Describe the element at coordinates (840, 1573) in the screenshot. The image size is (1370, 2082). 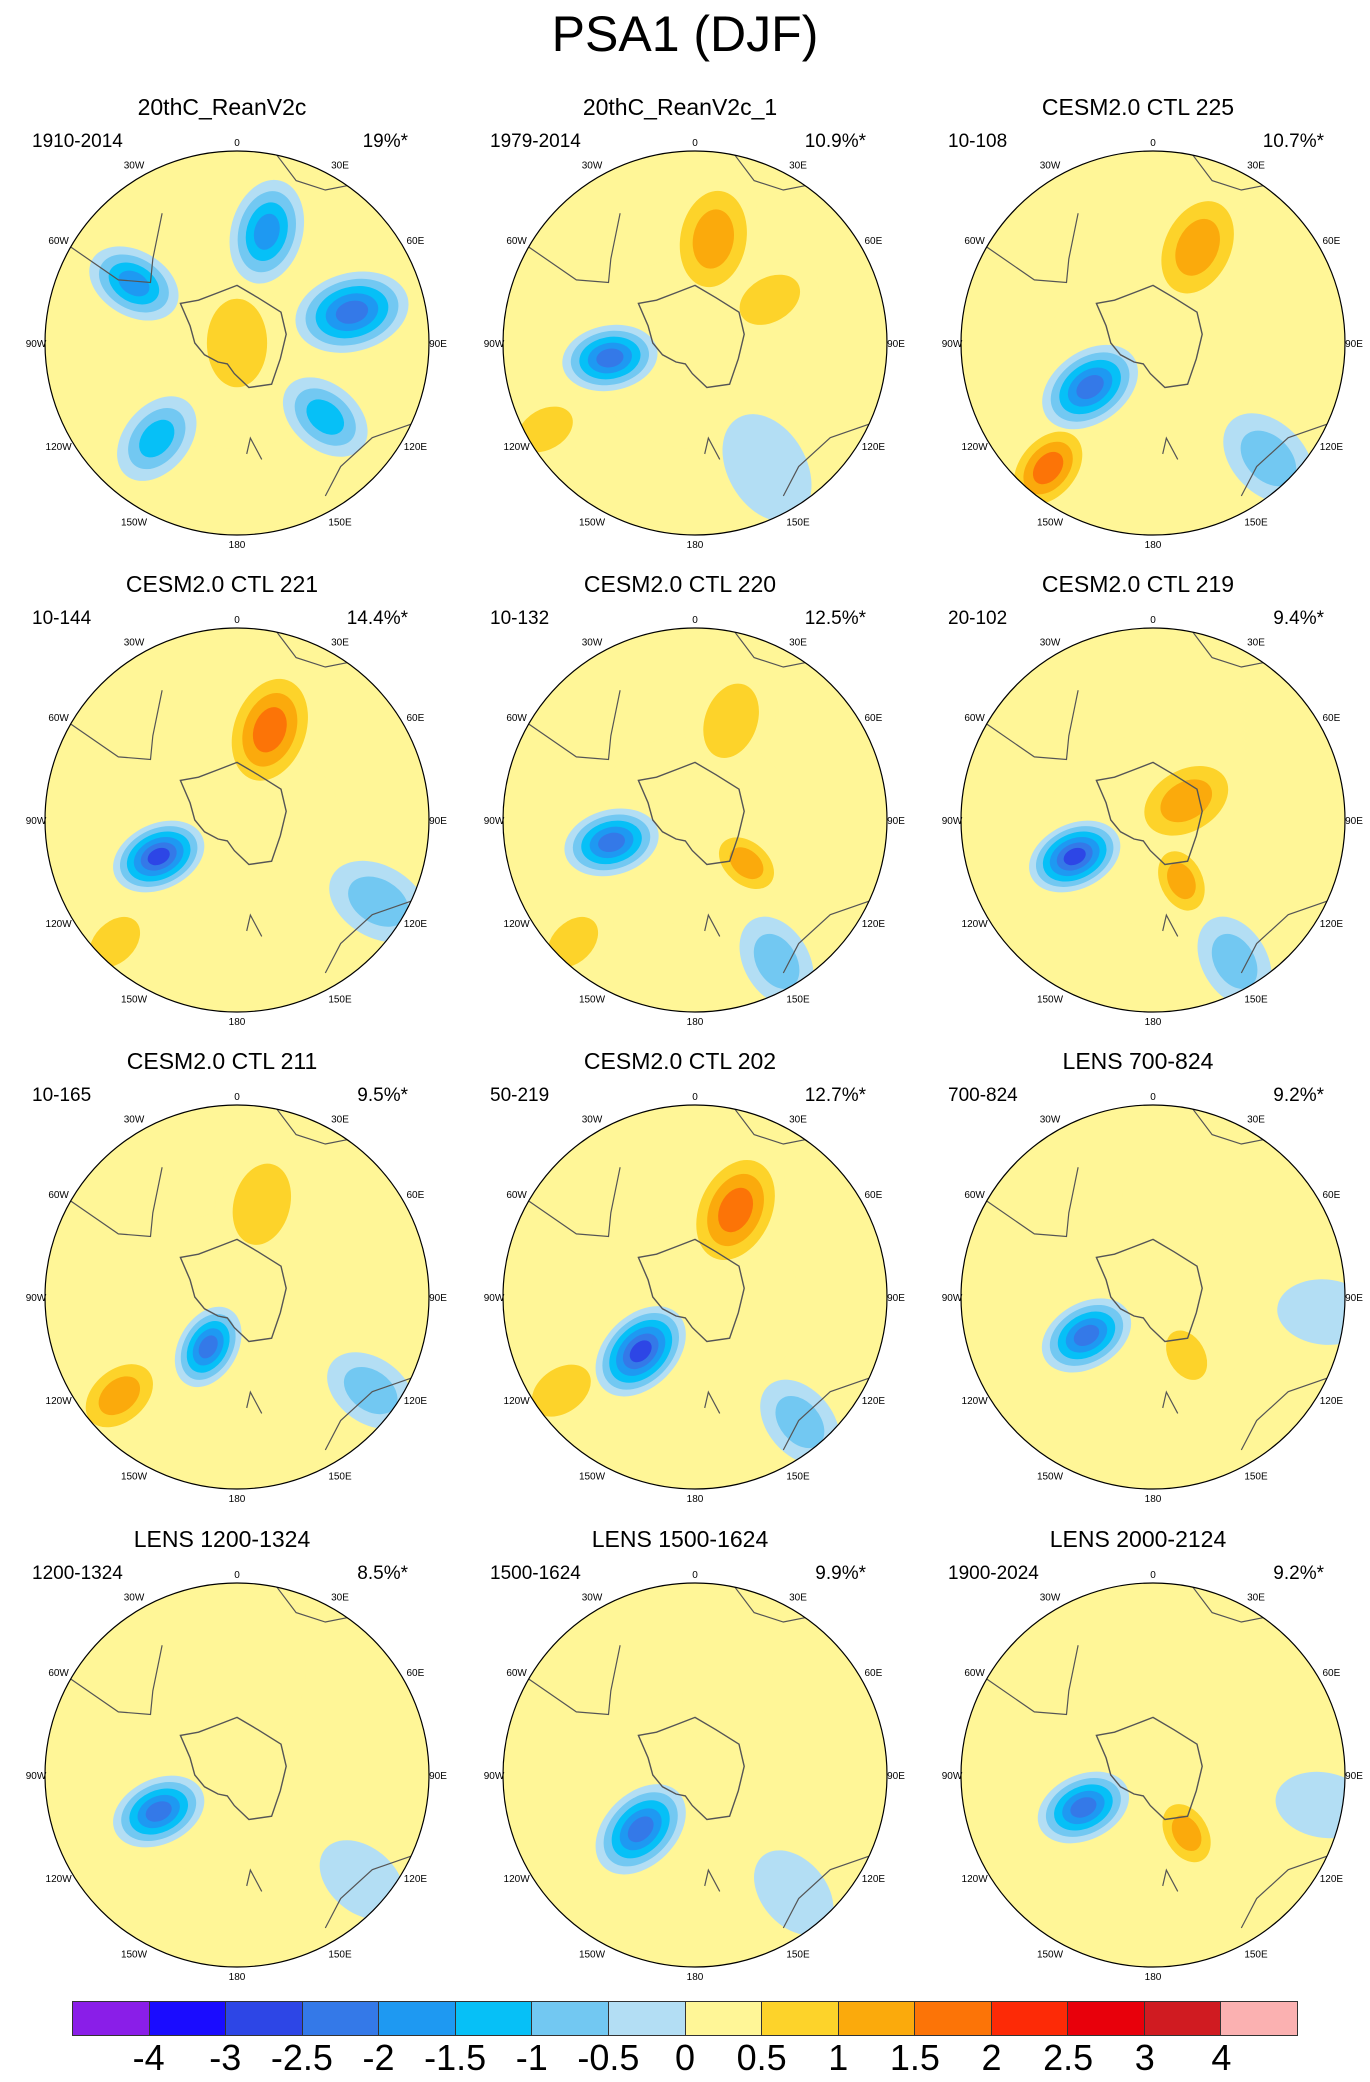
I see `explained-variance-label: 9.9%*` at that location.